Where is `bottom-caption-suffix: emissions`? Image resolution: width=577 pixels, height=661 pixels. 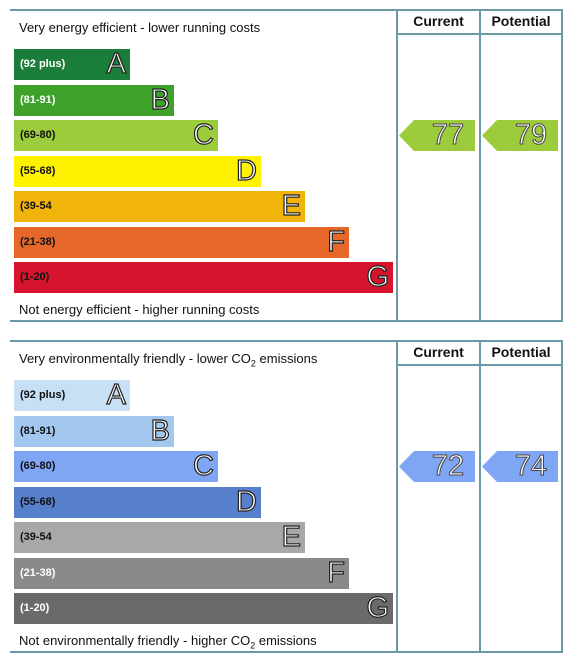 bottom-caption-suffix: emissions is located at coordinates (286, 640).